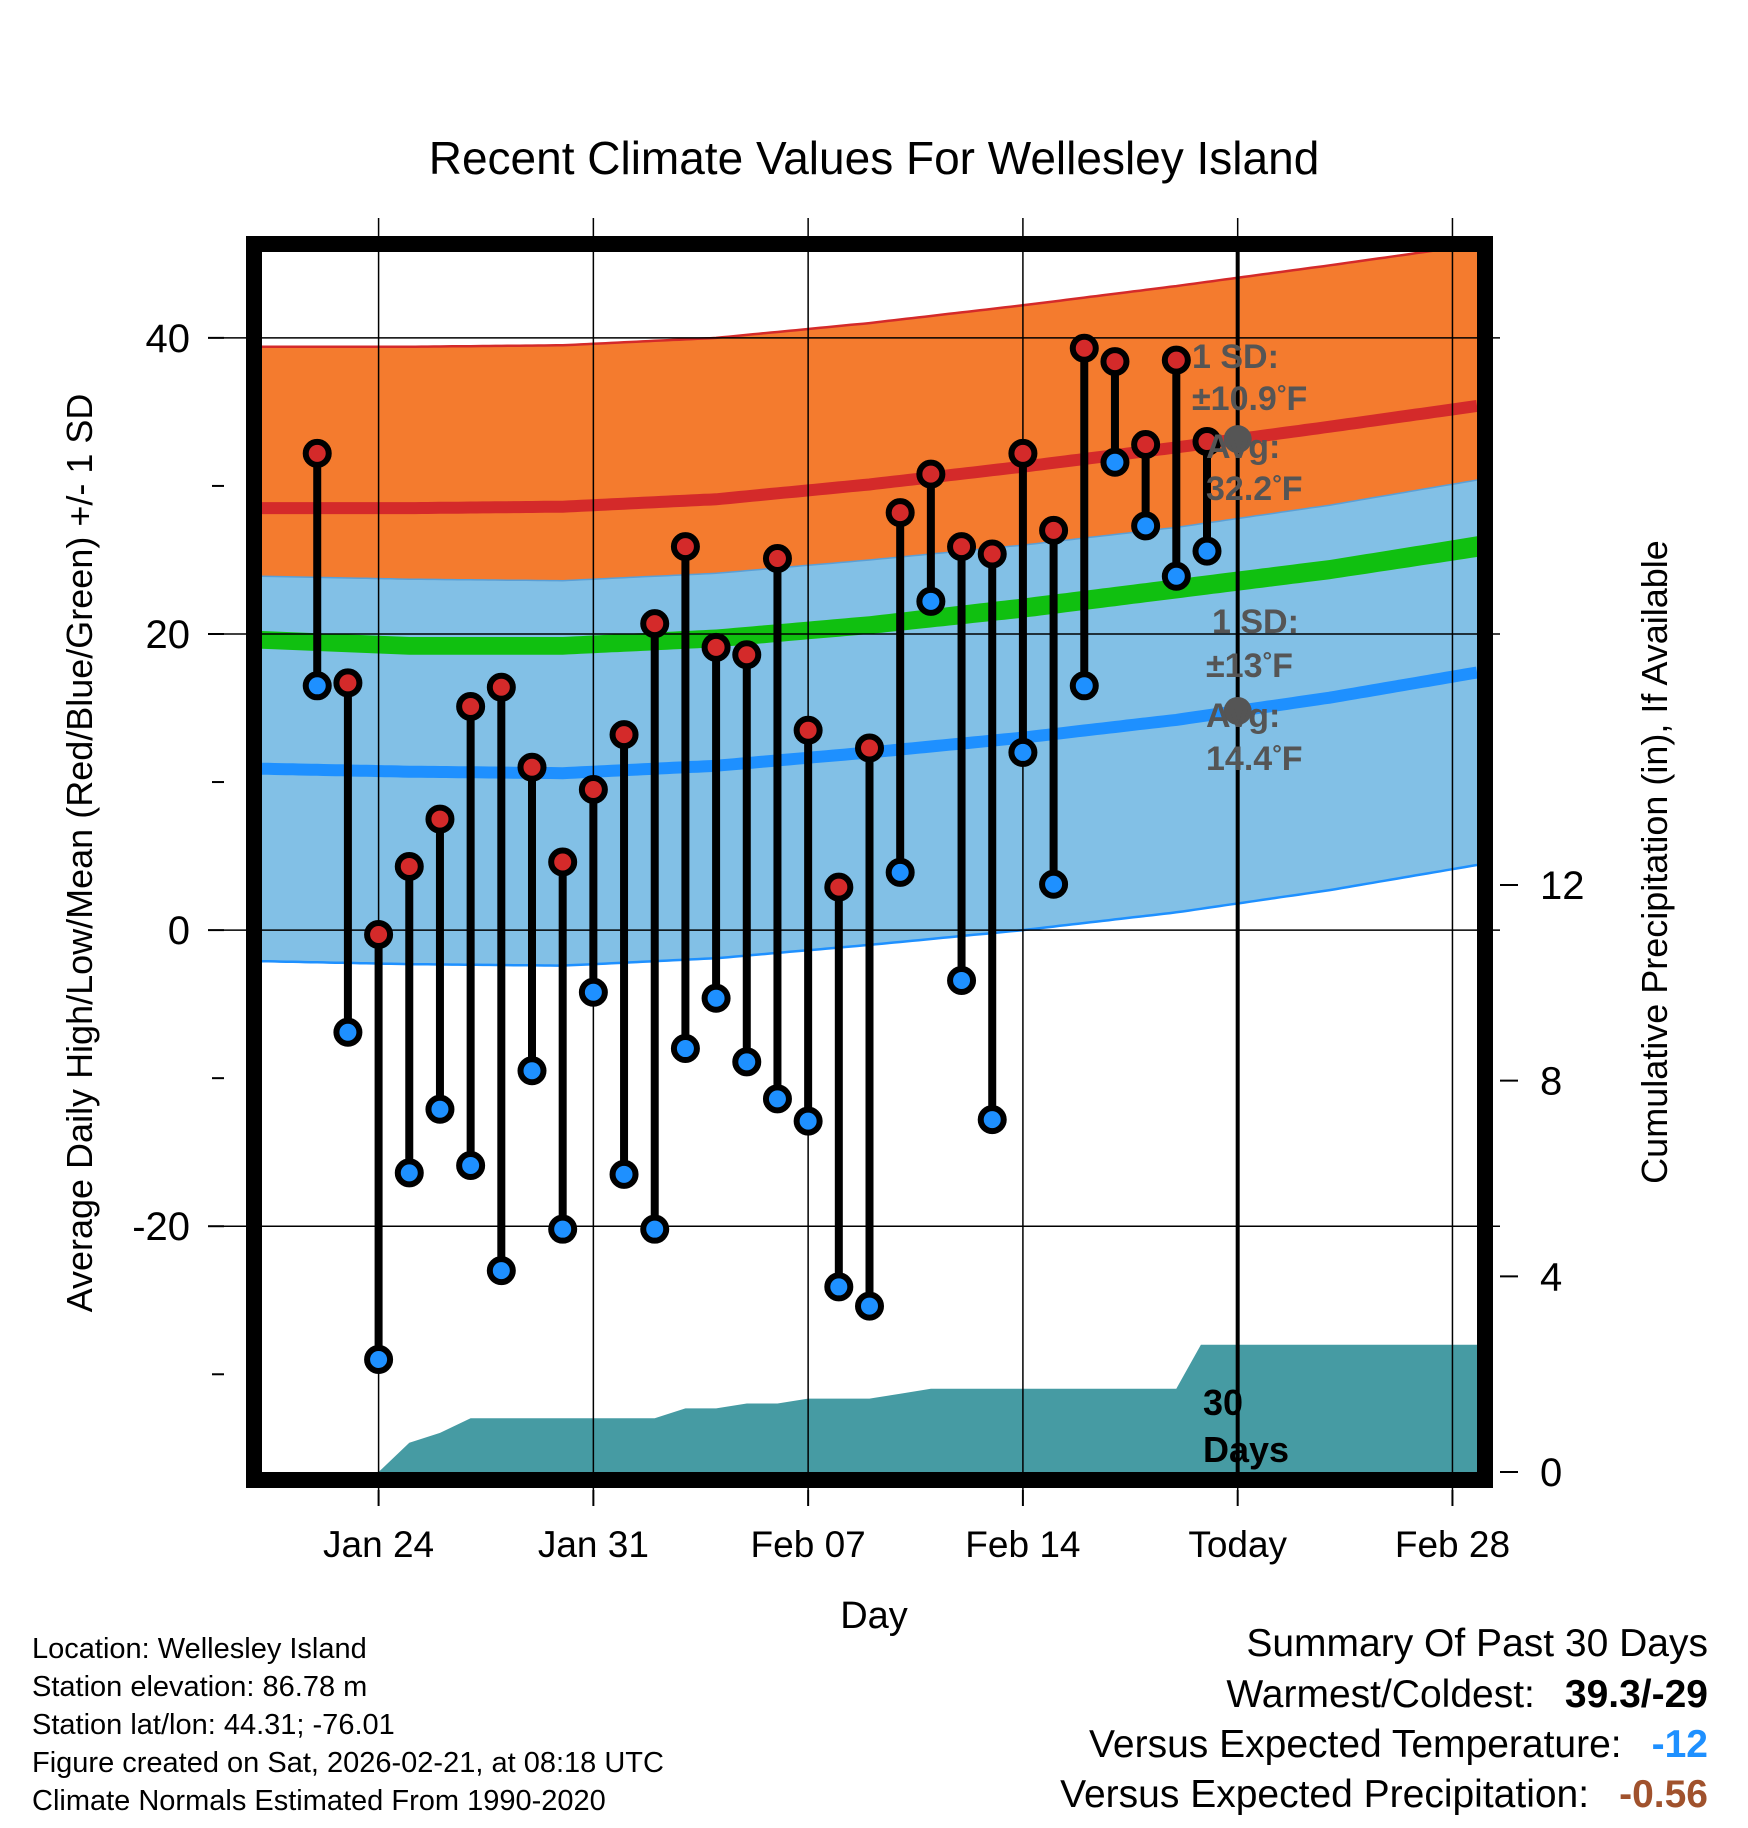  I want to click on versus-temp-label: Versus Expected Temperature:, so click(1355, 1744).